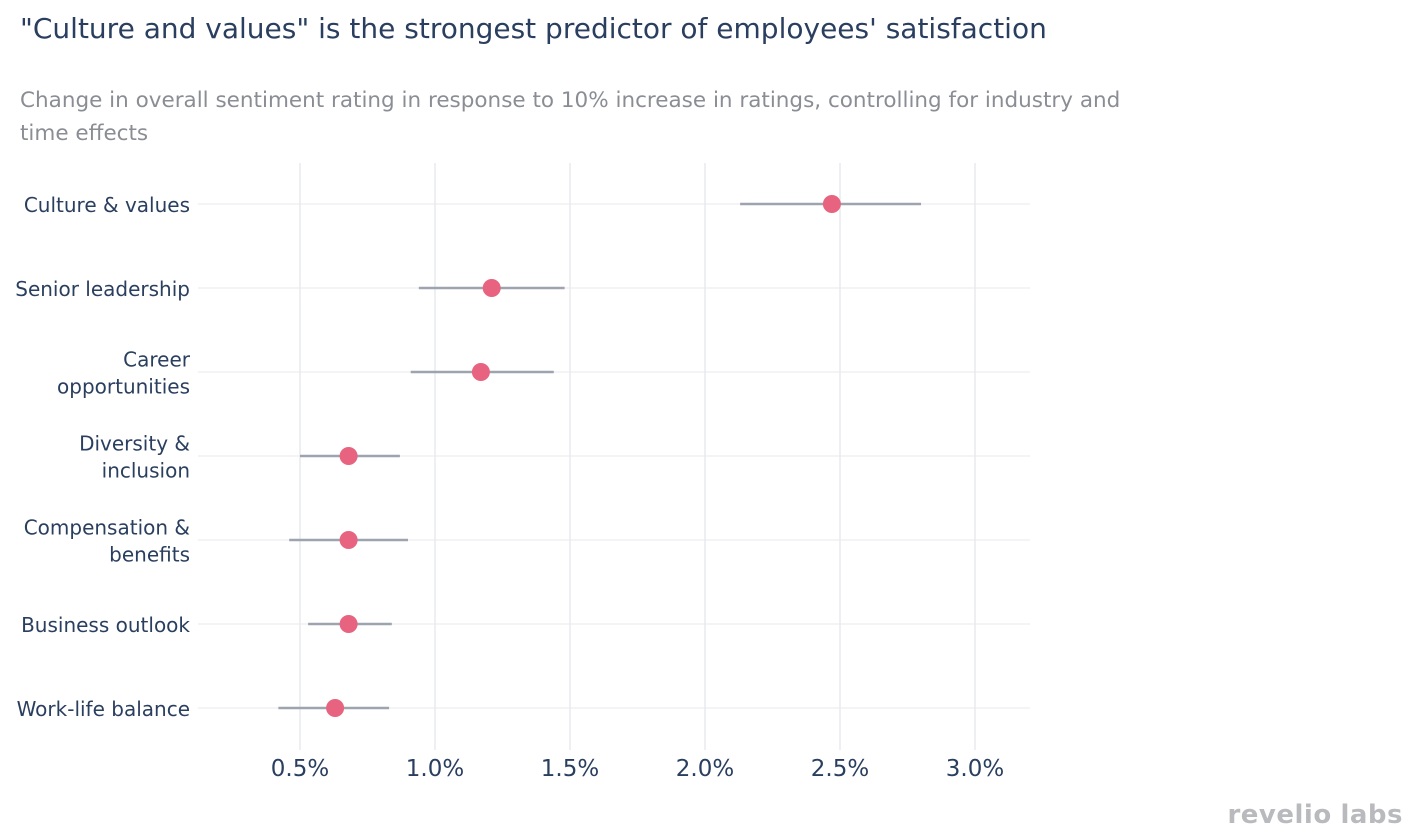 The width and height of the screenshot is (1411, 838). I want to click on y-category-label-line: Work-life balance, so click(103, 709).